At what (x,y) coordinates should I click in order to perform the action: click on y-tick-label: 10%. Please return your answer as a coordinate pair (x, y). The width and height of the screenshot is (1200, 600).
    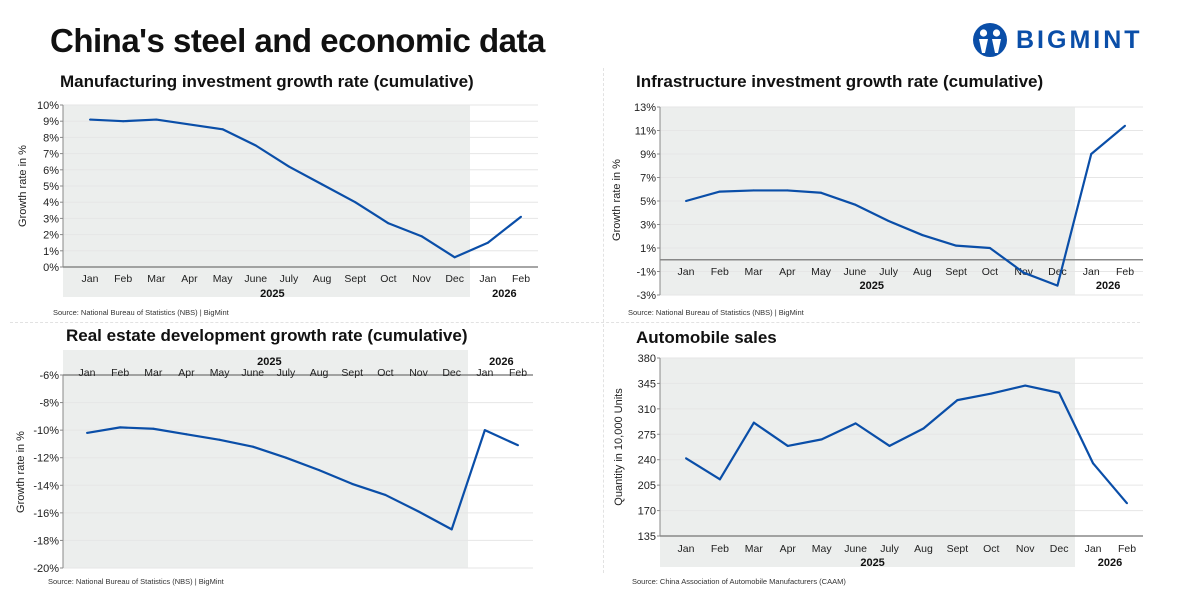
    Looking at the image, I should click on (48, 106).